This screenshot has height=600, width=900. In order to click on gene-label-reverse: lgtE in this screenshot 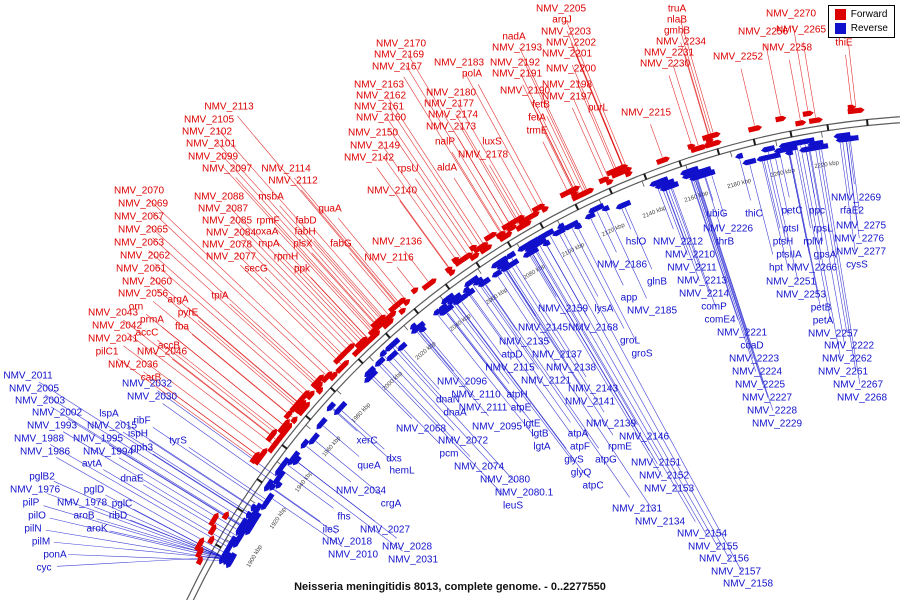, I will do `click(532, 424)`.